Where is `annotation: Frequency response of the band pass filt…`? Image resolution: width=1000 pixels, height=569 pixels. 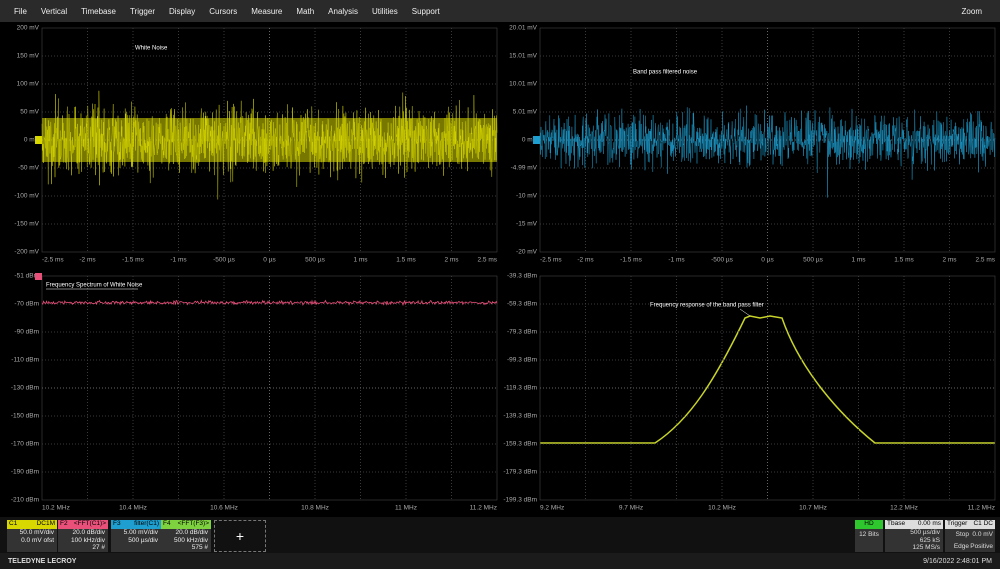 annotation: Frequency response of the band pass filt… is located at coordinates (707, 306).